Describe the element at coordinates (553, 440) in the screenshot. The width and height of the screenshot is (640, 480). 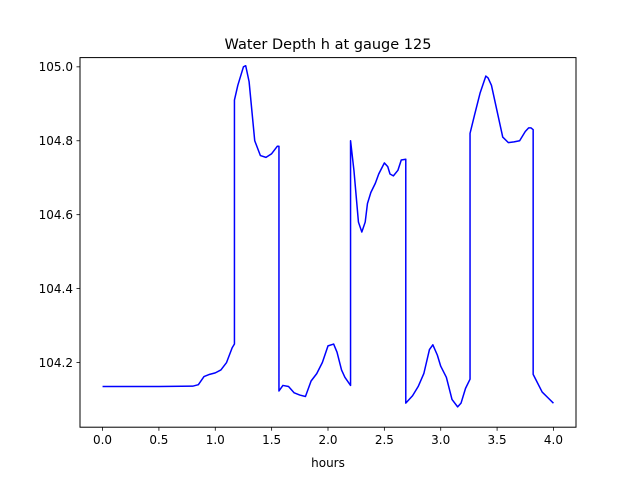
I see `x-tick-label: 4.0` at that location.